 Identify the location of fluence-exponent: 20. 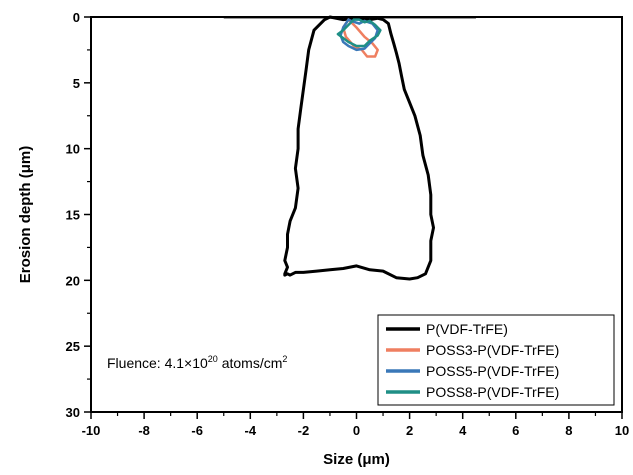
(213, 359).